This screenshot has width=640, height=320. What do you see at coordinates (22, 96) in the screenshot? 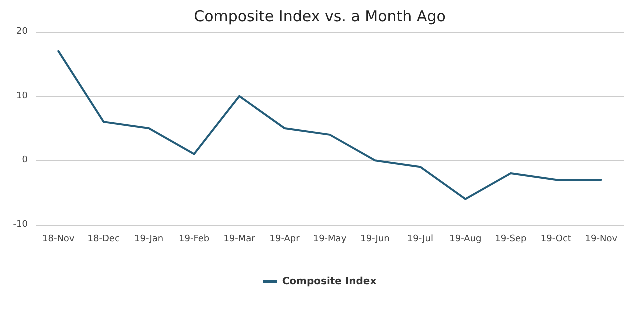
I see `y-tick-label: 10` at bounding box center [22, 96].